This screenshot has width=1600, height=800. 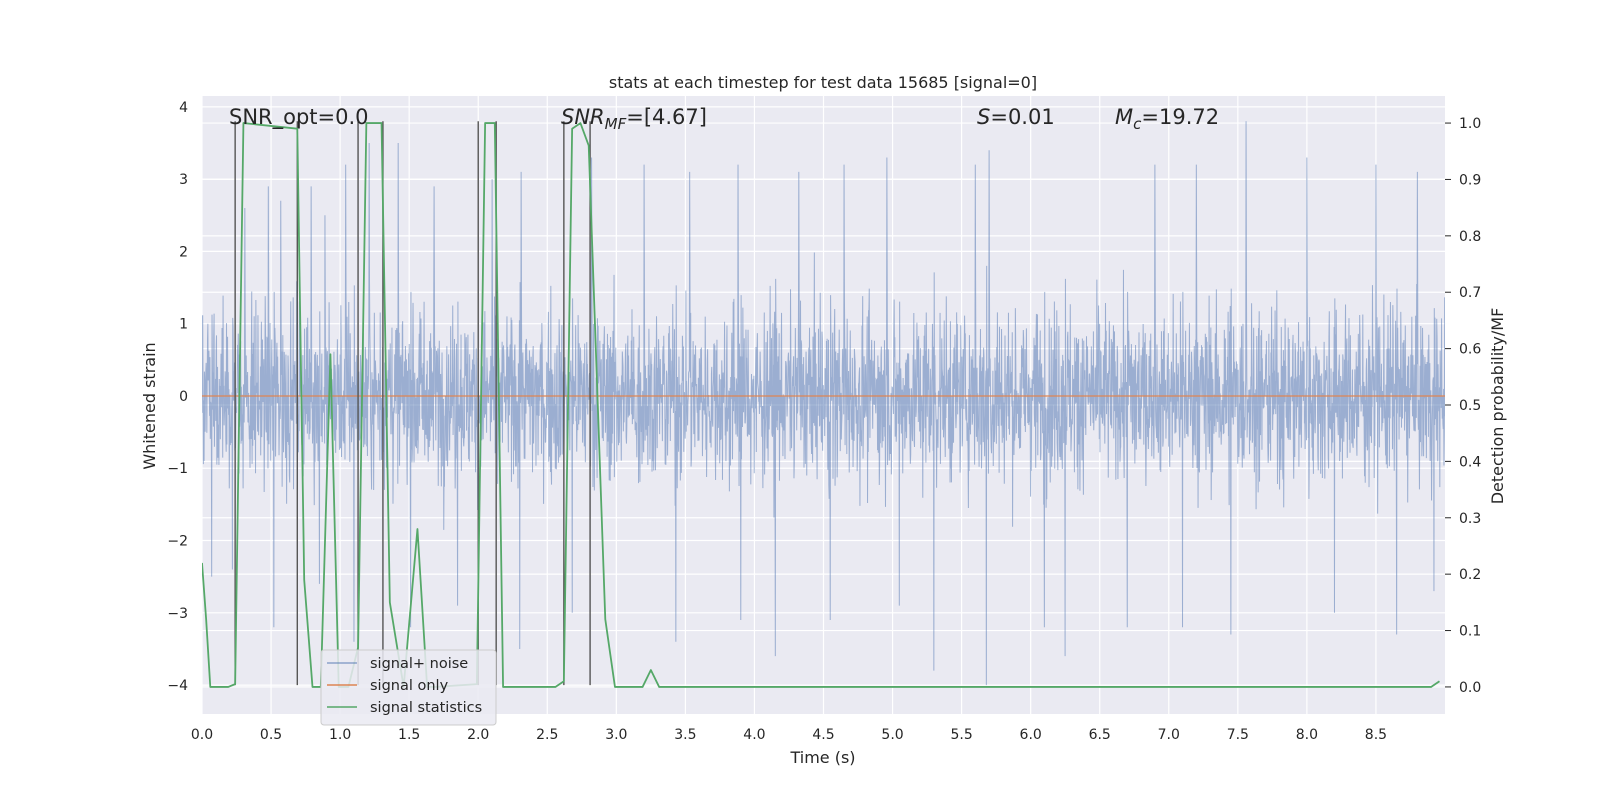 What do you see at coordinates (1470, 462) in the screenshot?
I see `y-right-tick-label-6: 0.4` at bounding box center [1470, 462].